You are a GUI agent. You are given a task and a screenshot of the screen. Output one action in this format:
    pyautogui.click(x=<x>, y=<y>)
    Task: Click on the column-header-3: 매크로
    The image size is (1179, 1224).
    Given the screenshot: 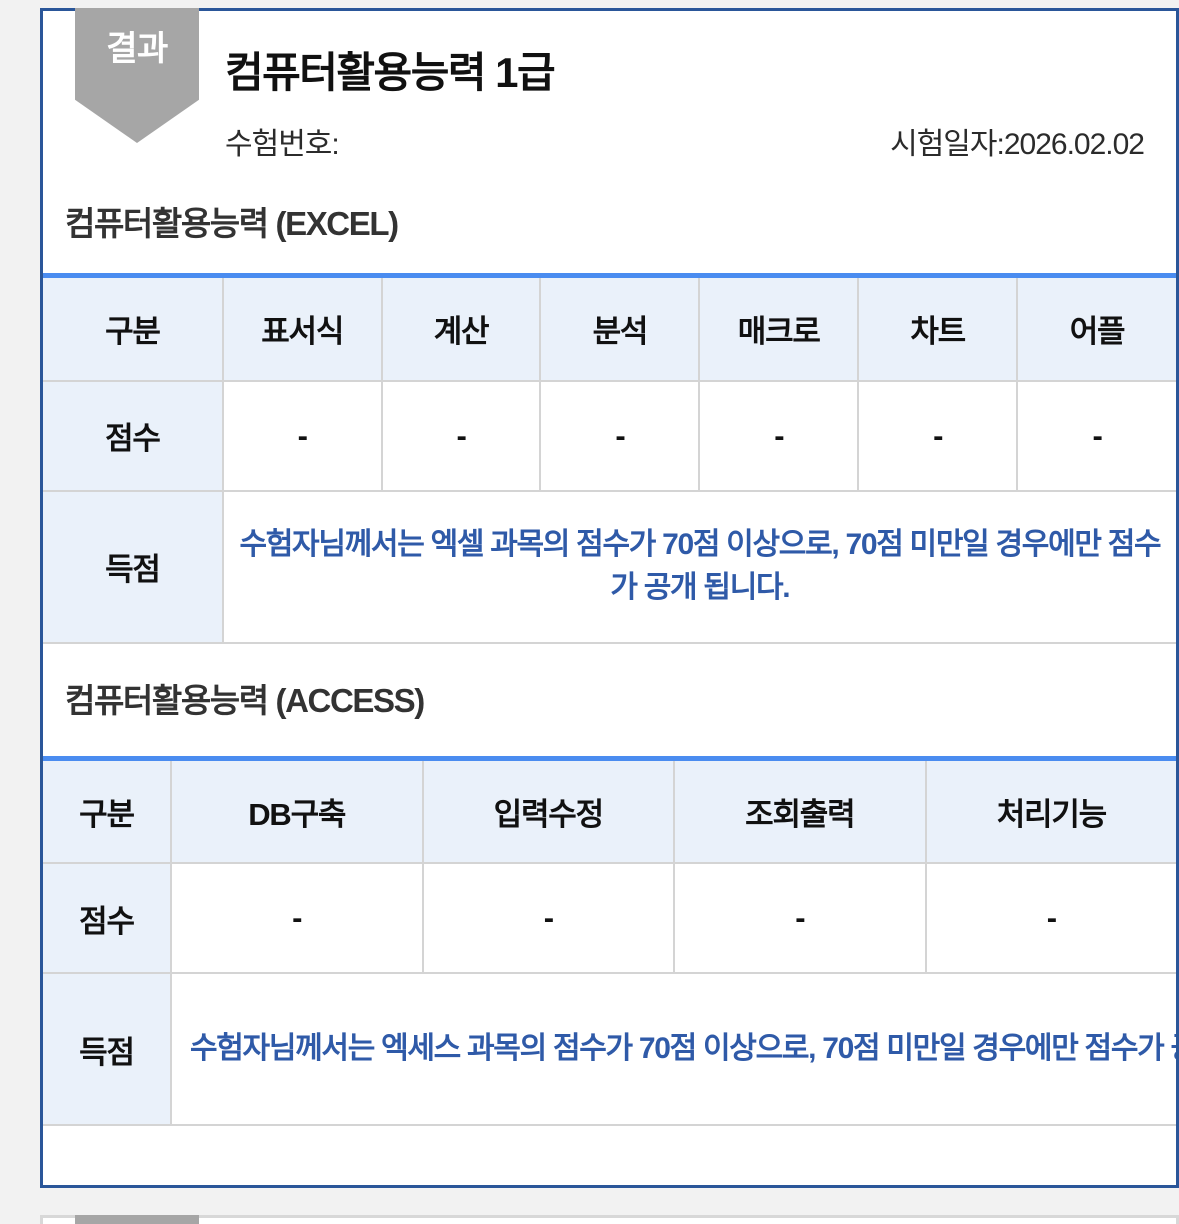 What is the action you would take?
    pyautogui.click(x=779, y=328)
    